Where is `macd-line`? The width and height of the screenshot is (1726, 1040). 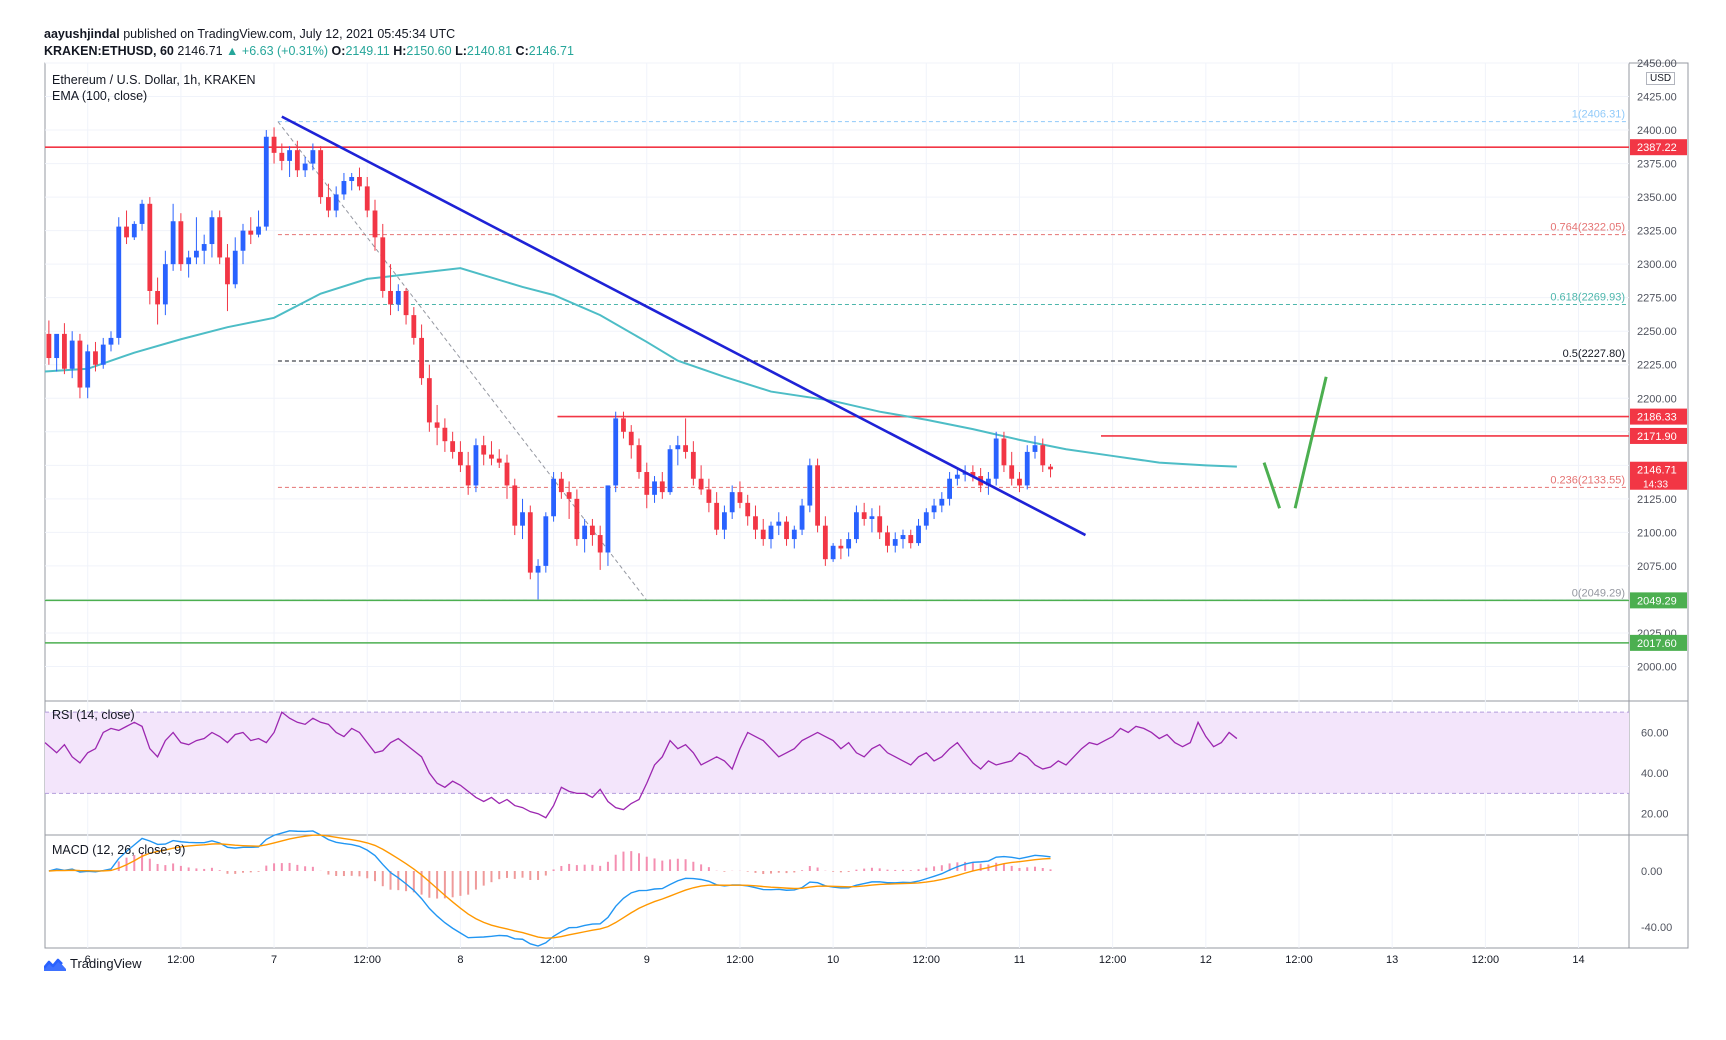 macd-line is located at coordinates (549, 888).